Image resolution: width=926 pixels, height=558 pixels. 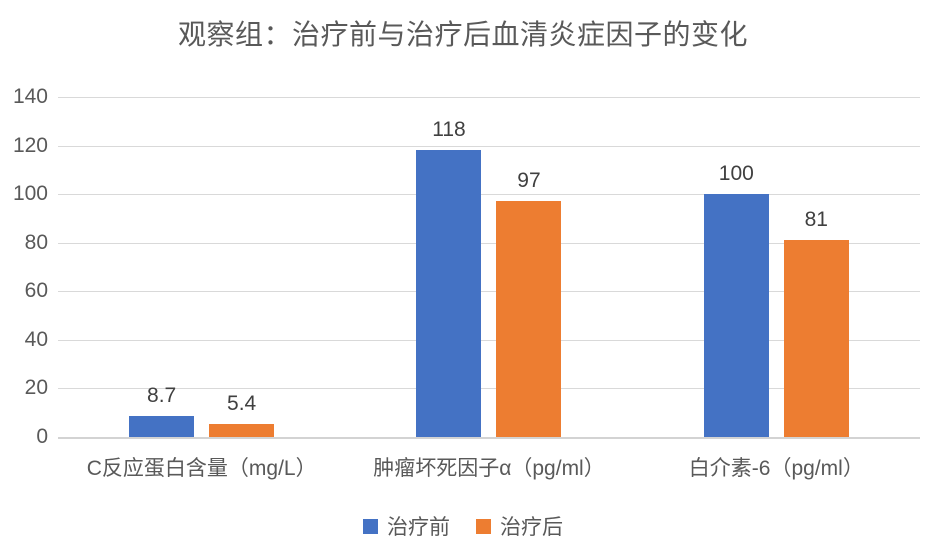 What do you see at coordinates (162, 395) in the screenshot?
I see `bar-value-label: 8.7` at bounding box center [162, 395].